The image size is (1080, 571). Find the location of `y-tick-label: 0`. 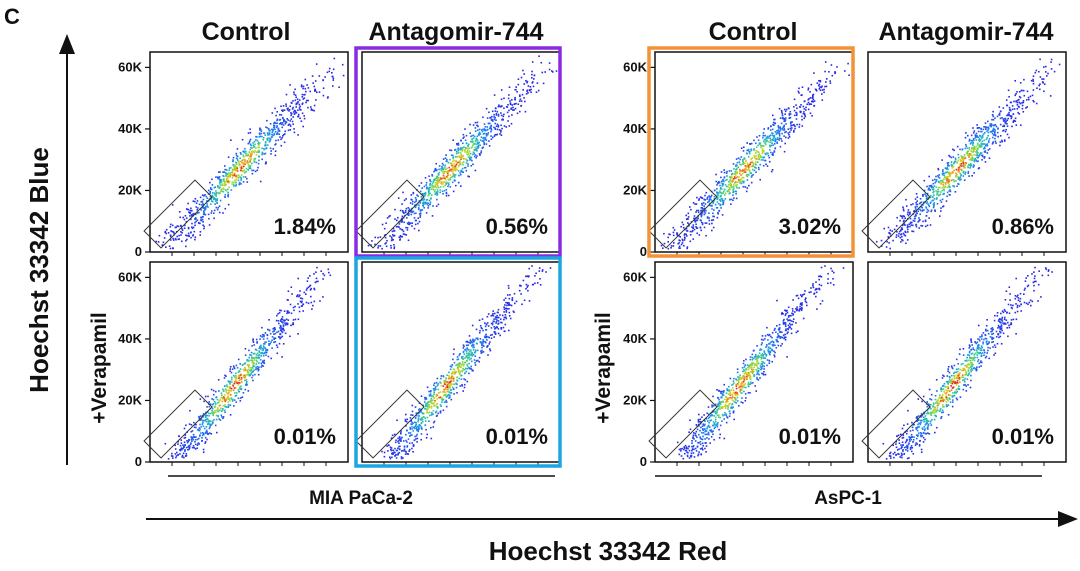

y-tick-label: 0 is located at coordinates (643, 251).